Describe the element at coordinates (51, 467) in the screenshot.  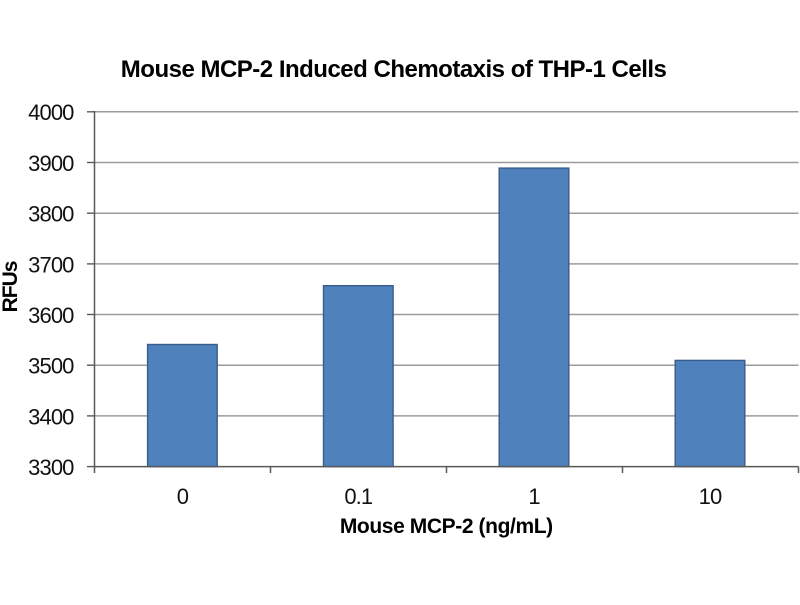
I see `svg-text: 3300` at that location.